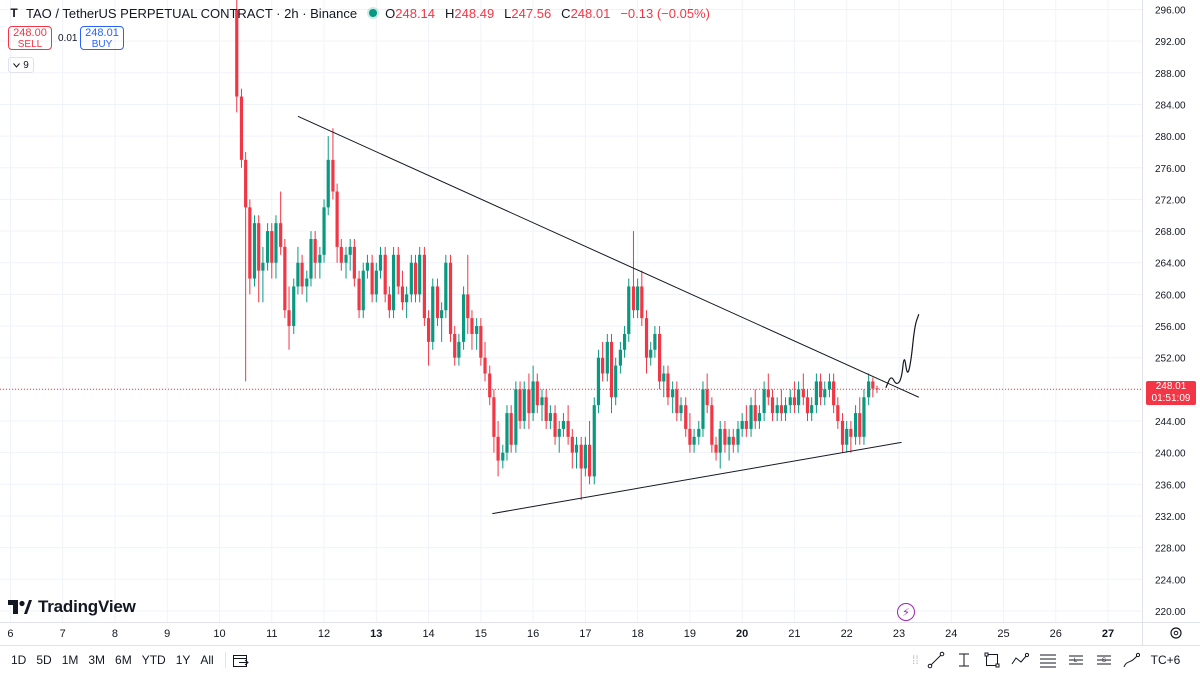 The image size is (1200, 675). I want to click on tradingview-logo: TradingView, so click(72, 607).